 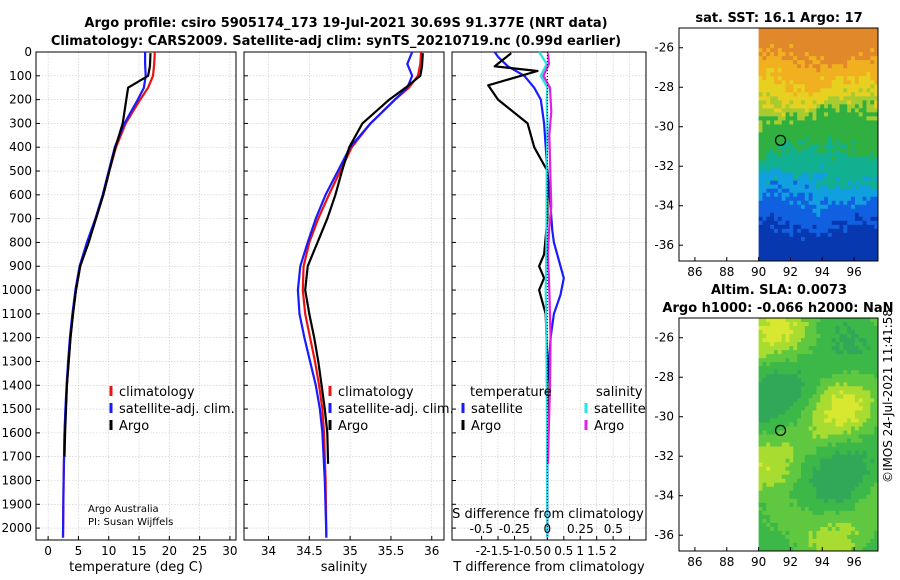 What do you see at coordinates (169, 551) in the screenshot?
I see `x-tick-label: 20` at bounding box center [169, 551].